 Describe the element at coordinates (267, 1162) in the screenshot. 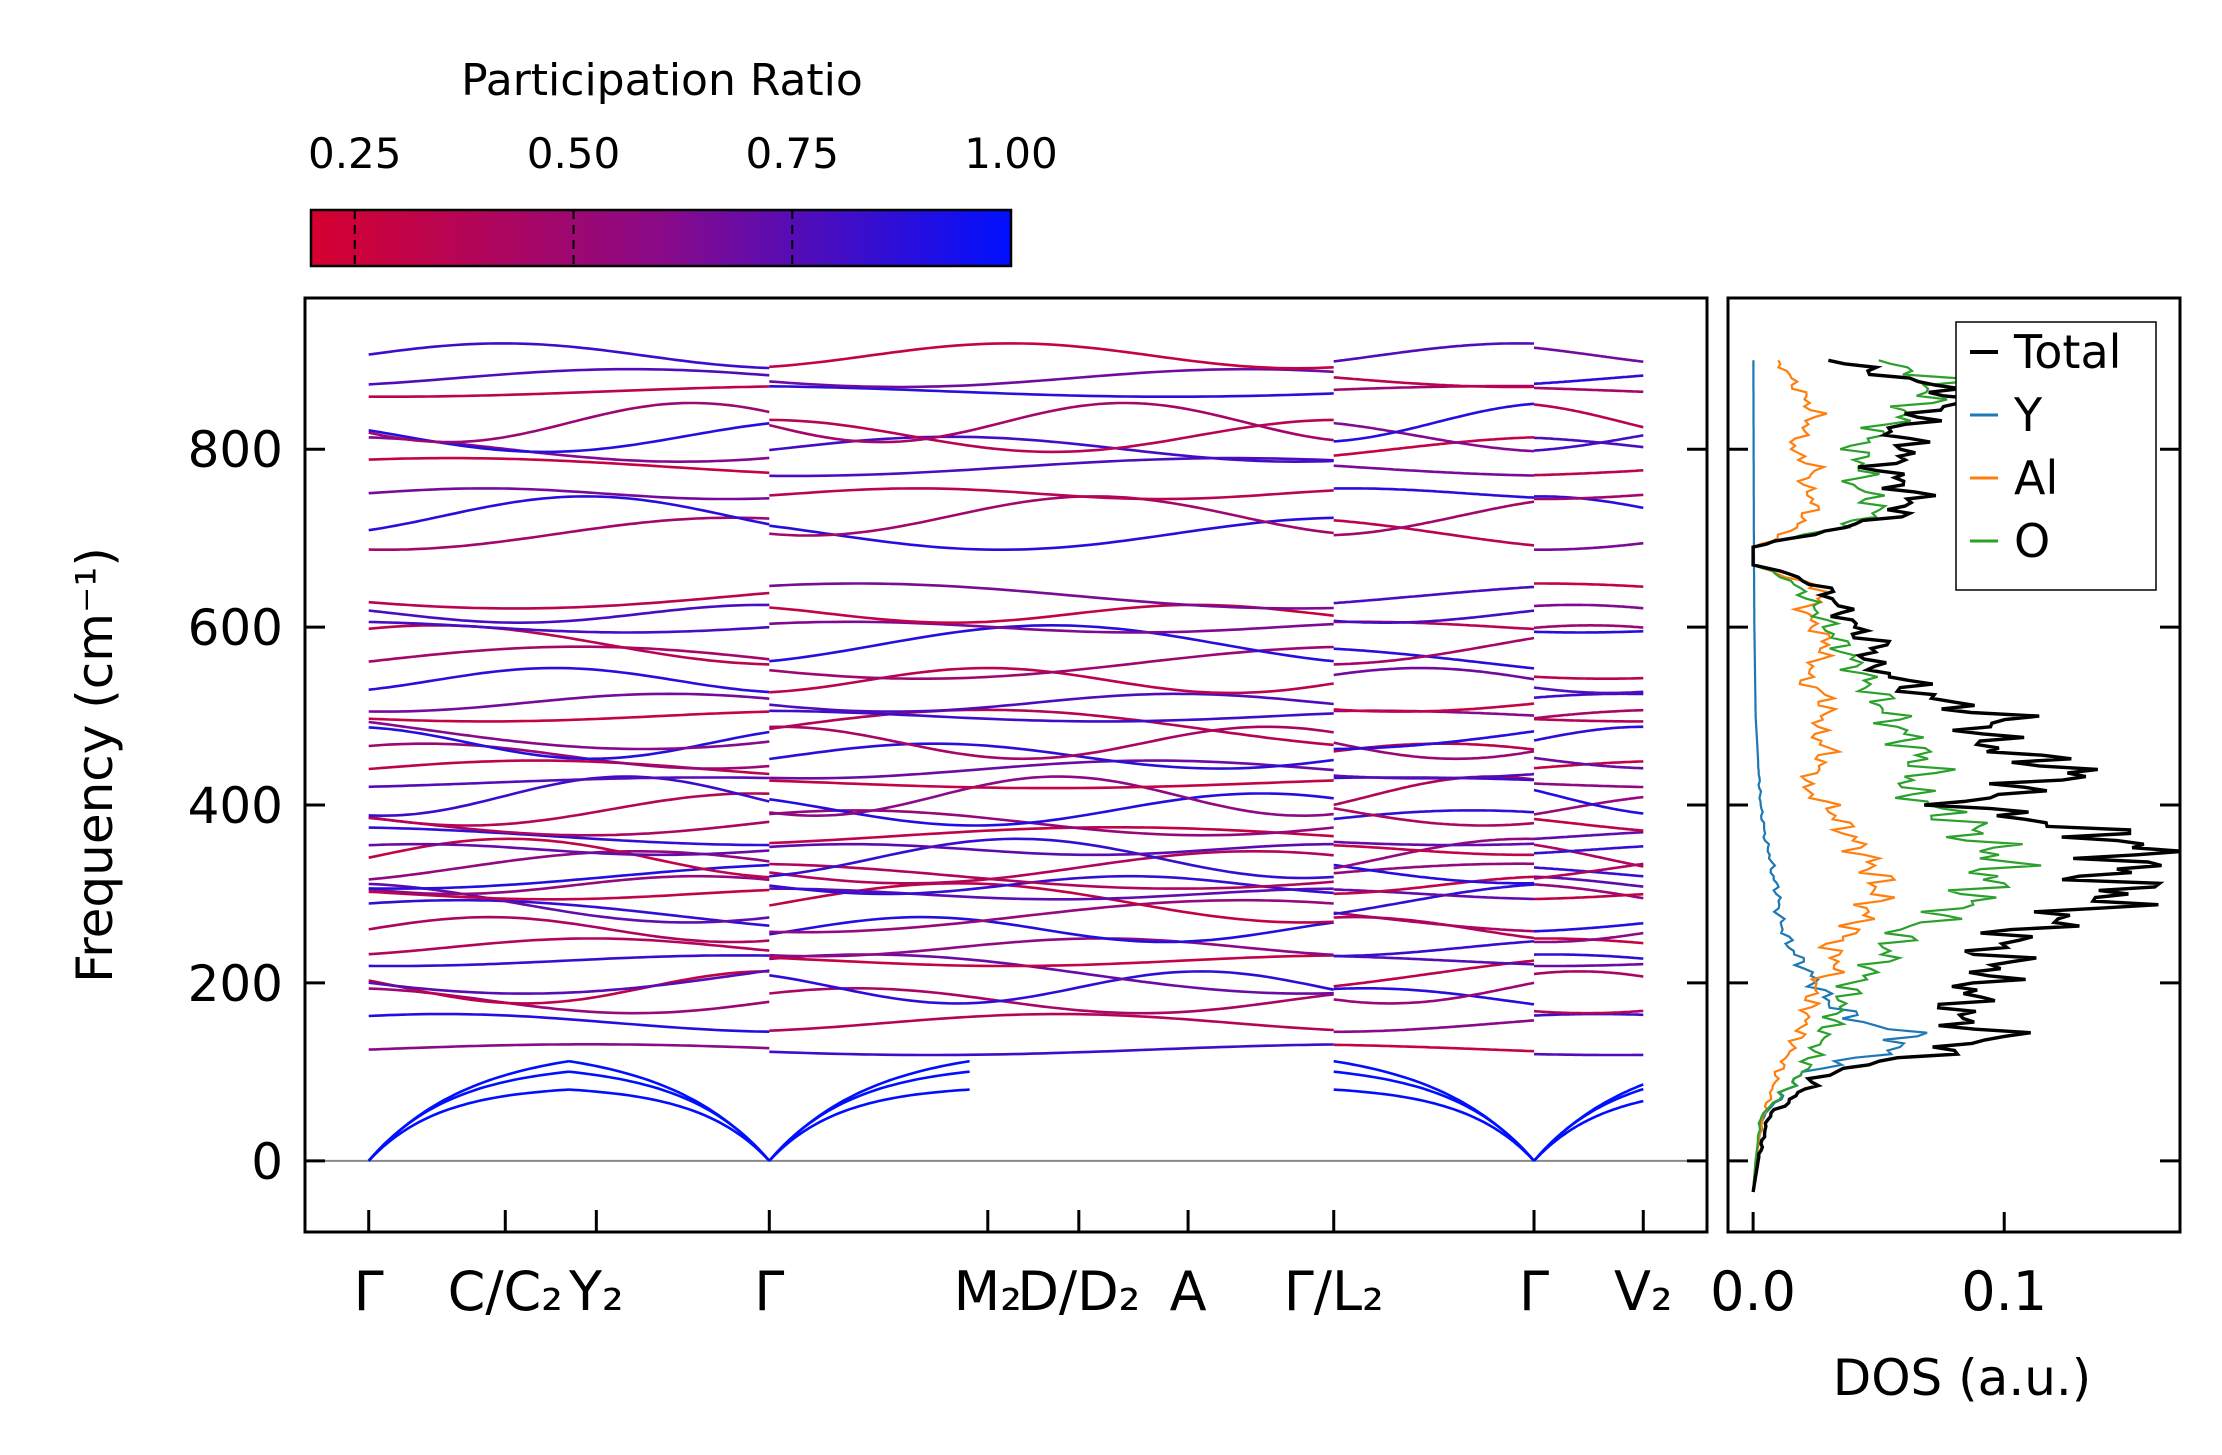

I see `band-y-tick-label: 0` at that location.